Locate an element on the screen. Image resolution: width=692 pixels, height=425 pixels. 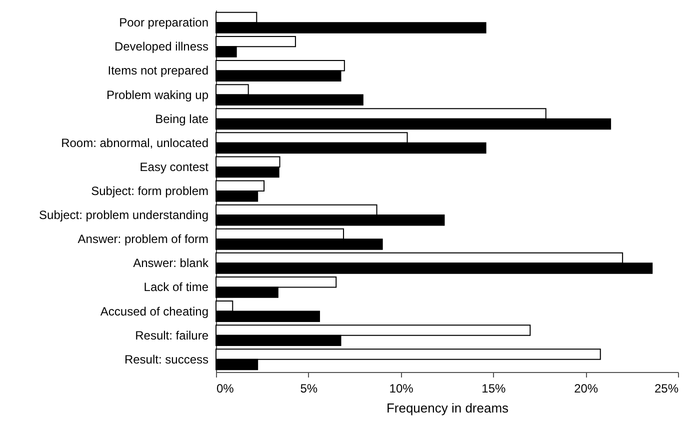
x-tick-label: 20% is located at coordinates (586, 389).